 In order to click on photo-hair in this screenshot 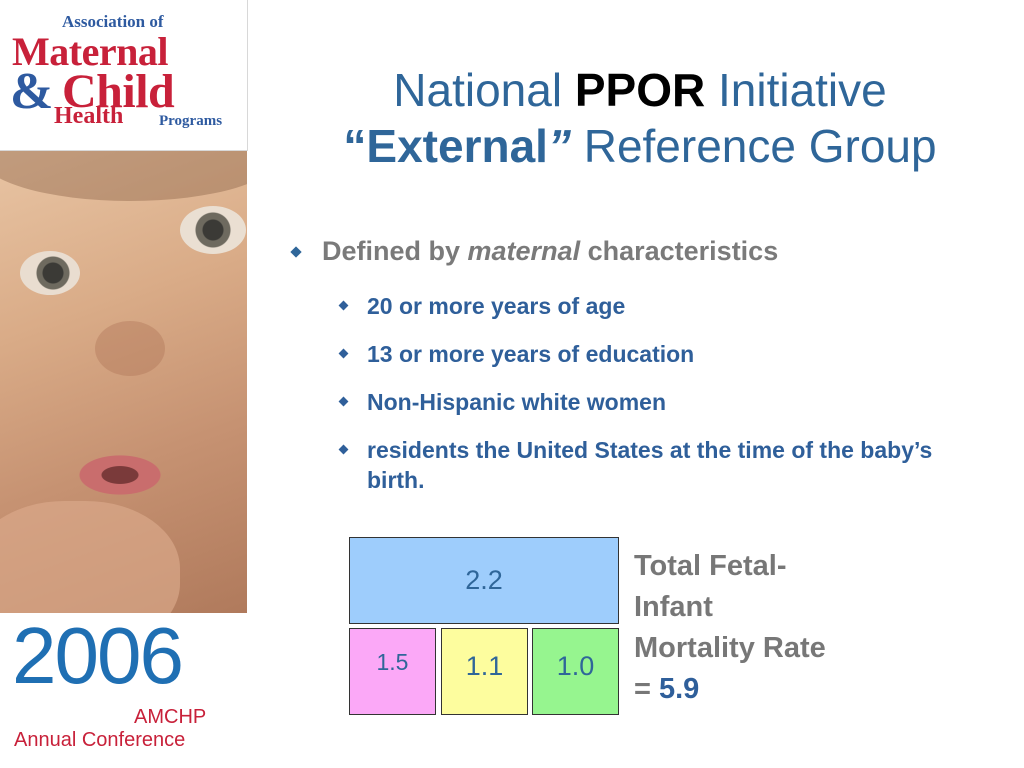, I will do `click(123, 176)`.